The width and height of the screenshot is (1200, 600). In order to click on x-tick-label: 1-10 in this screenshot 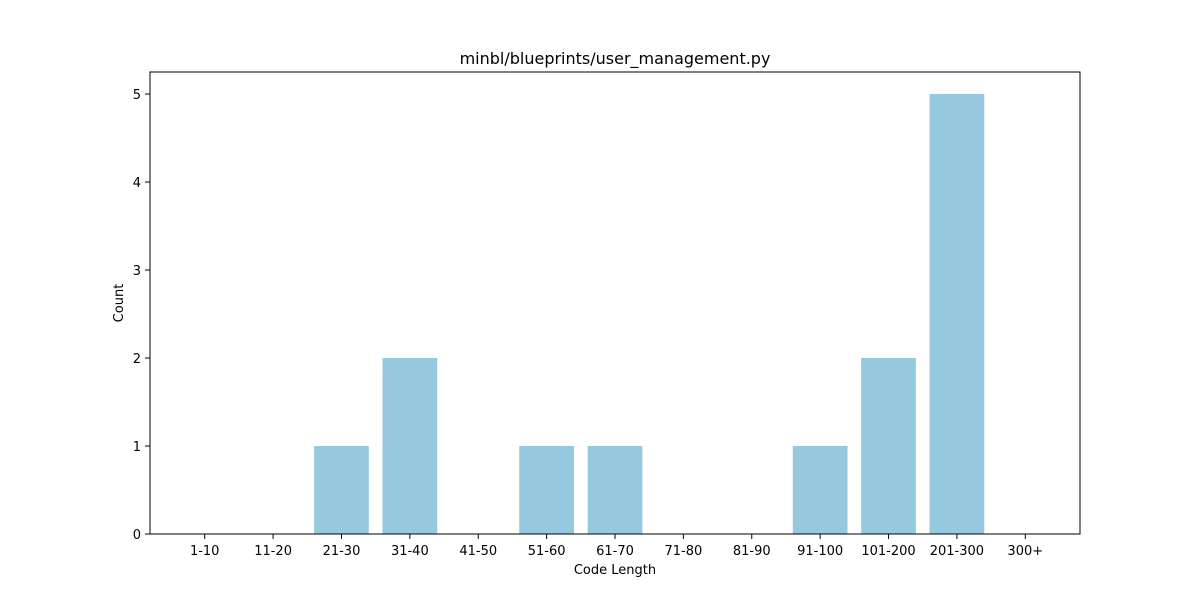, I will do `click(205, 551)`.